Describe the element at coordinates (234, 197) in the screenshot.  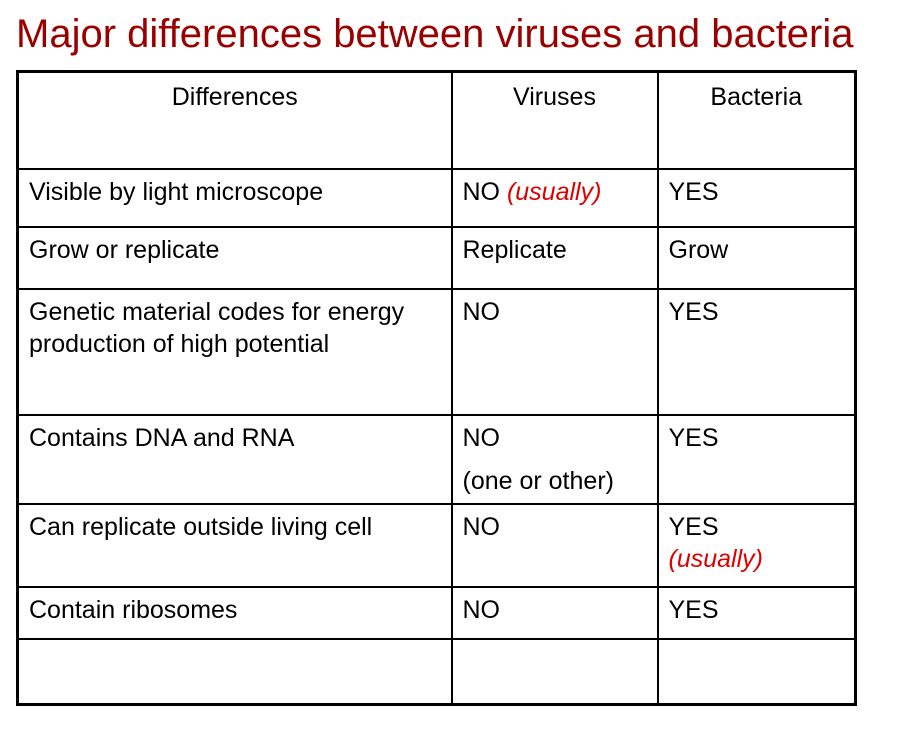
I see `difference-cell: Visible by light microscope` at that location.